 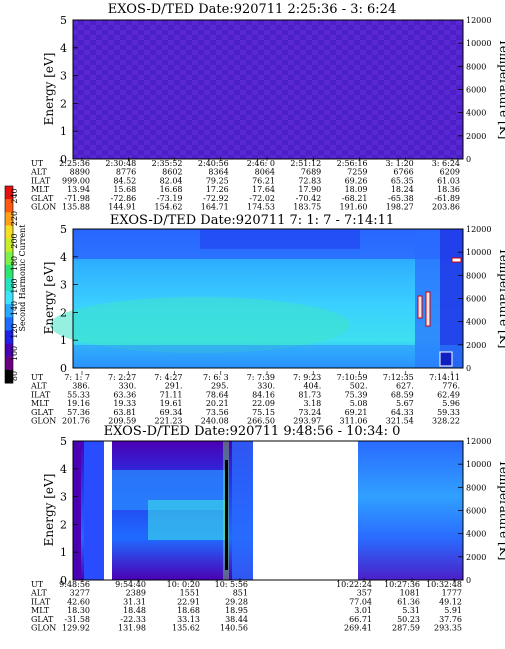 I want to click on y2tick-label: 10000, so click(x=478, y=43).